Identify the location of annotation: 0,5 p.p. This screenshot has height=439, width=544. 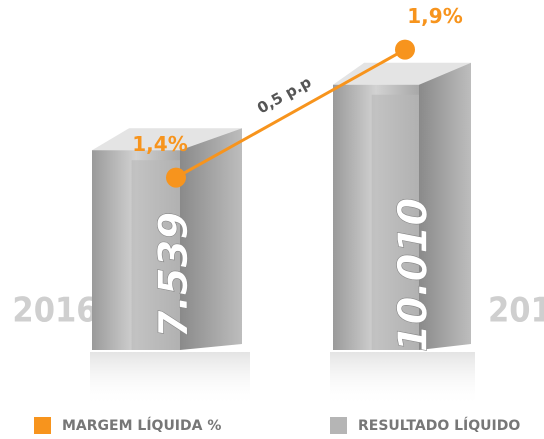
(284, 95).